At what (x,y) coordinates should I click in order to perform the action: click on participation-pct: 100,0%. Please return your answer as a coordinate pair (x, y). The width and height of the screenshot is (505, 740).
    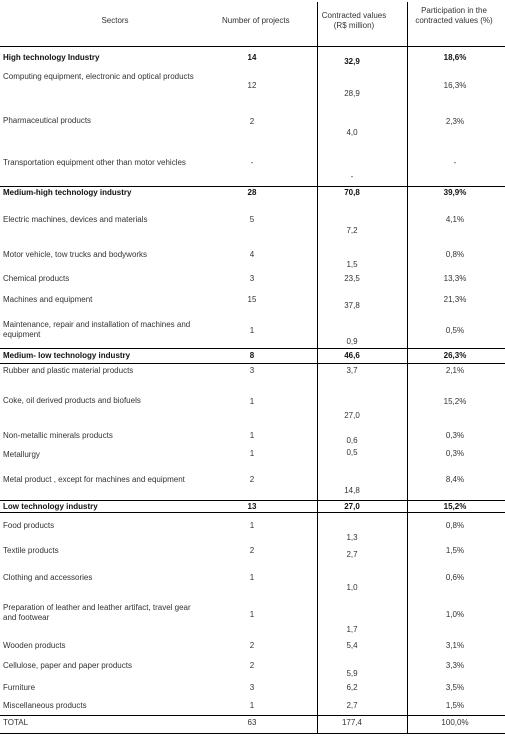
    Looking at the image, I should click on (455, 722).